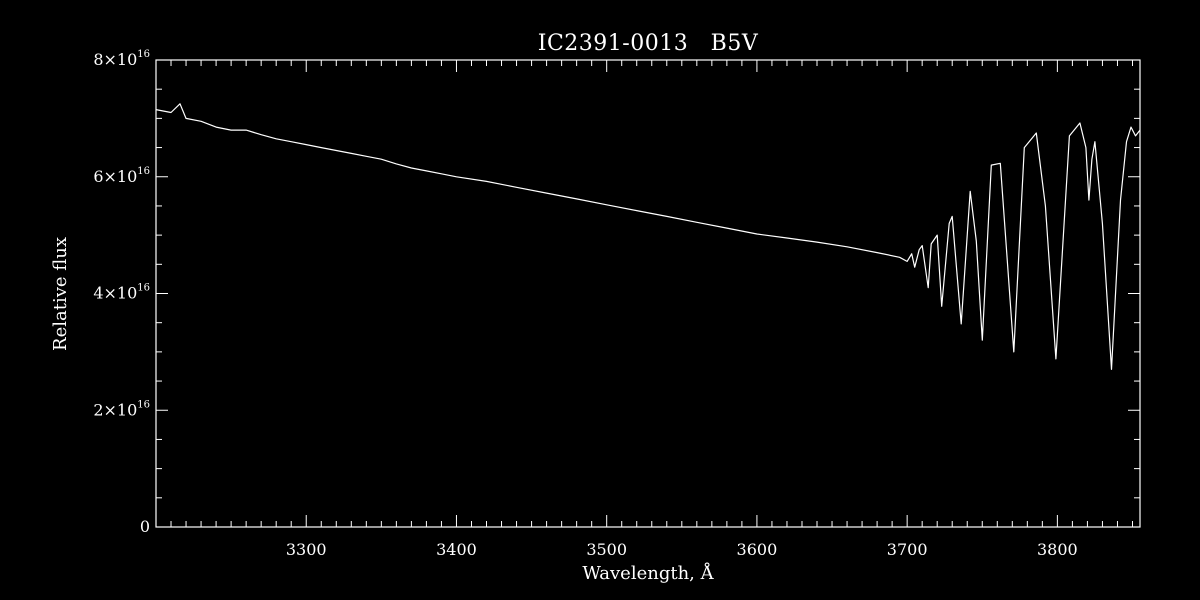  What do you see at coordinates (648, 43) in the screenshot?
I see `chart-title: IC2391-0013 B5V` at bounding box center [648, 43].